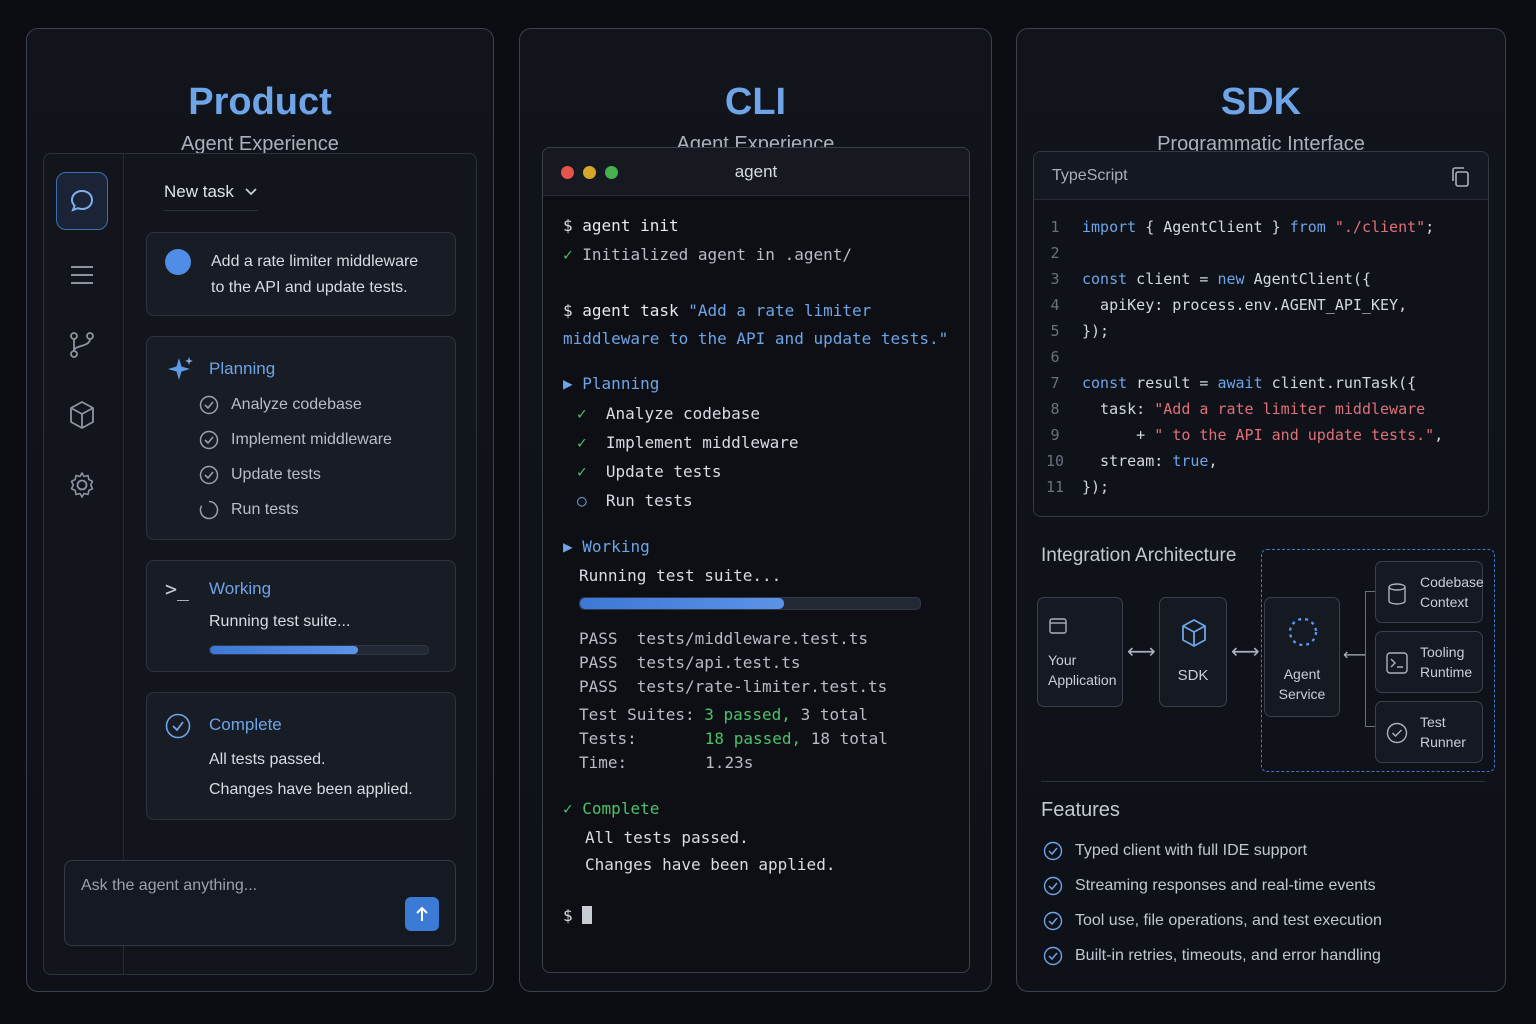 This screenshot has width=1536, height=1024. Describe the element at coordinates (717, 254) in the screenshot. I see `init-result: Initialized agent in .agent/` at that location.